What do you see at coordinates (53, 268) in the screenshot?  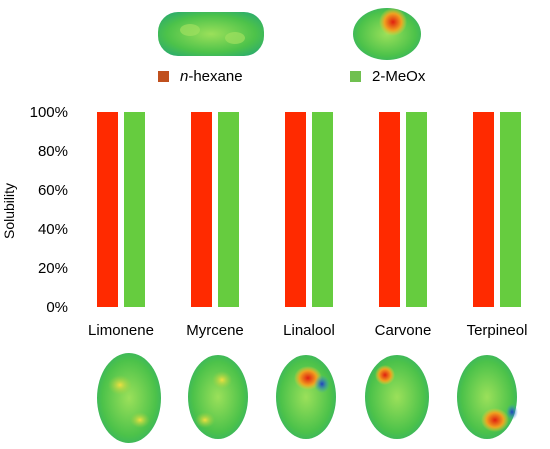 I see `y-tick-label: 20%` at bounding box center [53, 268].